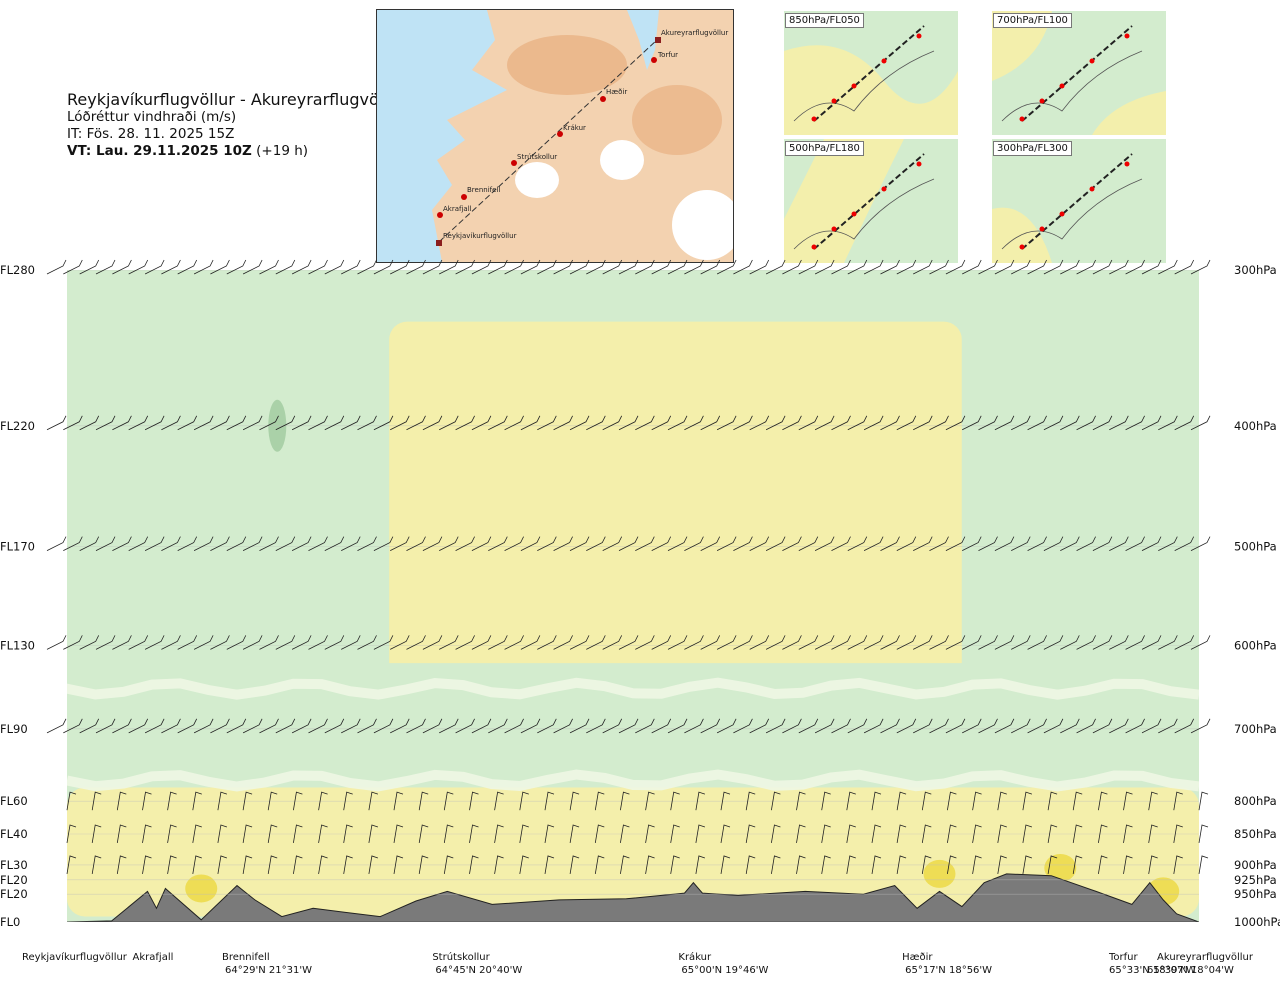 The height and width of the screenshot is (981, 1280). I want to click on fl-tick-label: FL60, so click(14, 801).